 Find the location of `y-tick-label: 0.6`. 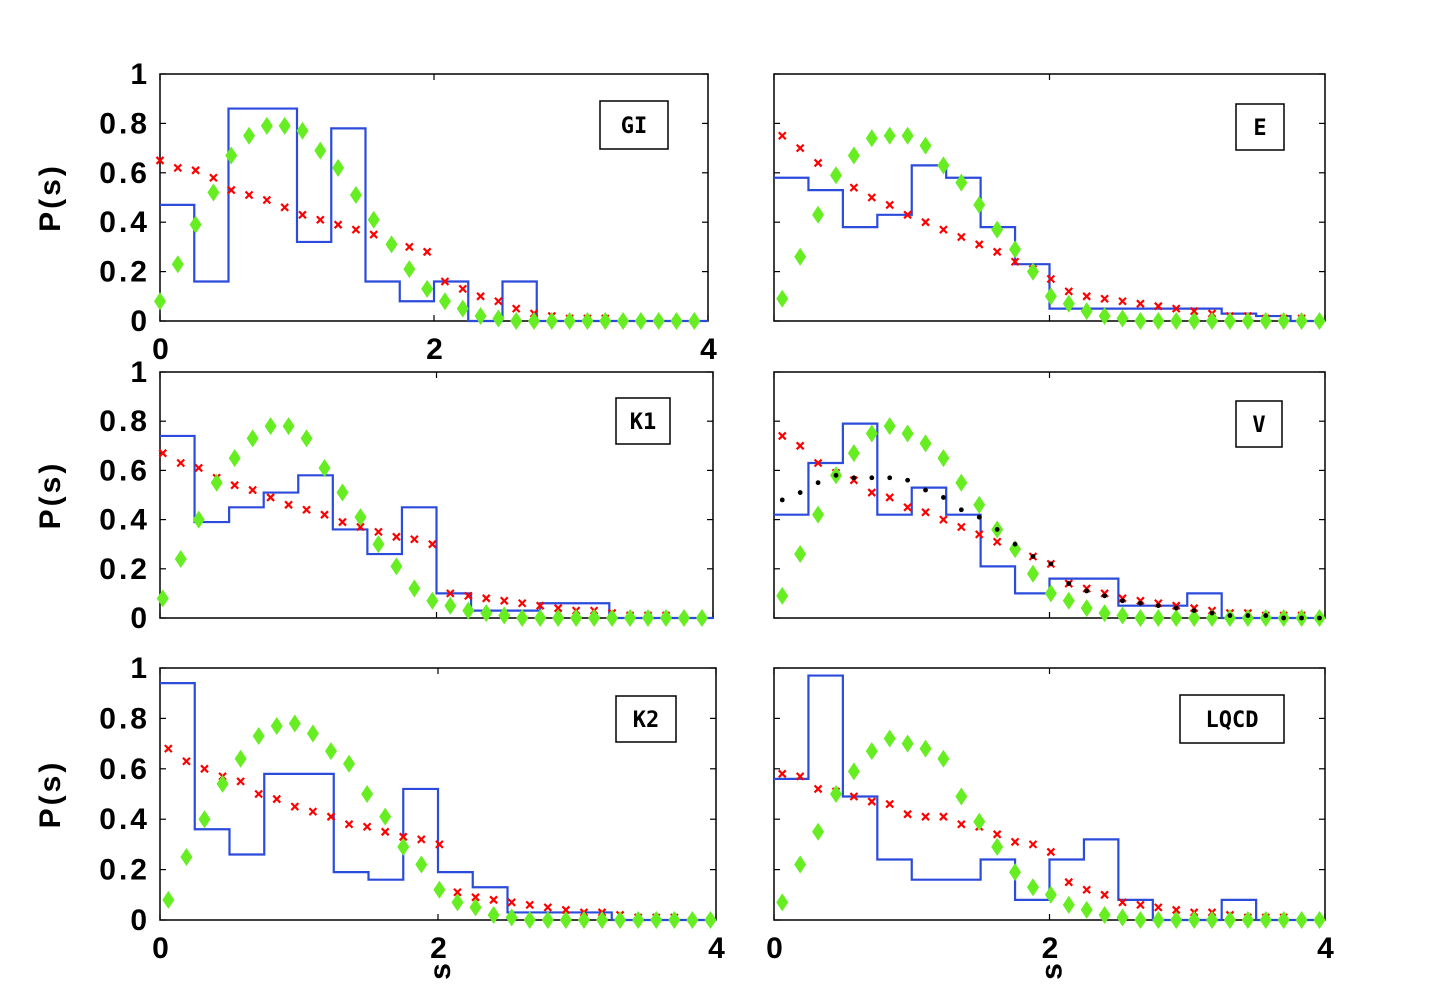

y-tick-label: 0.6 is located at coordinates (124, 769).